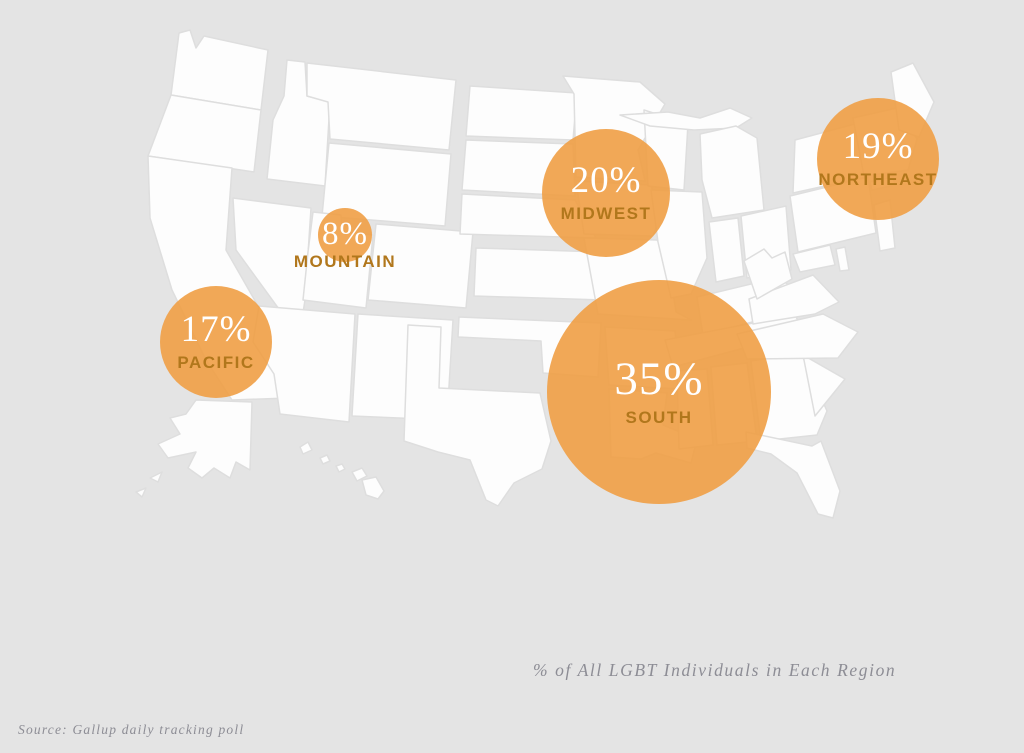 This screenshot has height=753, width=1024. I want to click on bubble-south: 35% SOUTH, so click(659, 392).